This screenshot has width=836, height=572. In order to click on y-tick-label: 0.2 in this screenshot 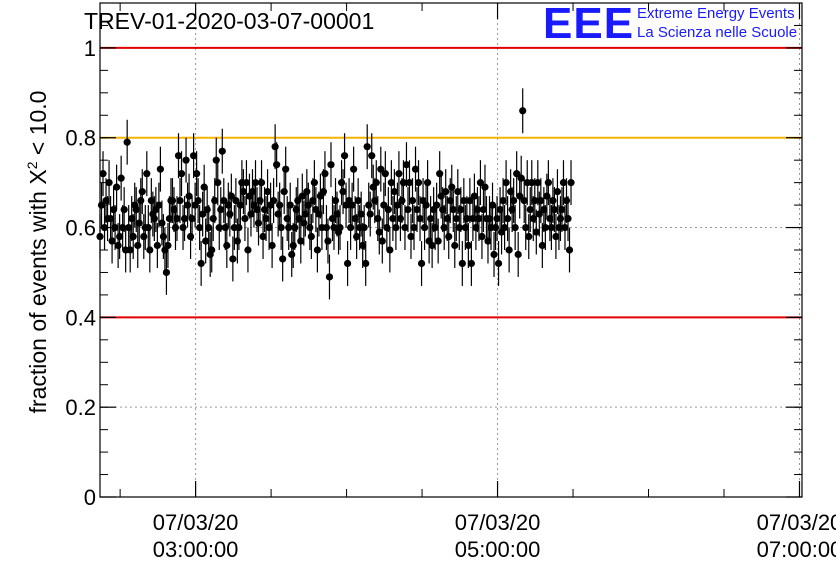, I will do `click(80, 407)`.